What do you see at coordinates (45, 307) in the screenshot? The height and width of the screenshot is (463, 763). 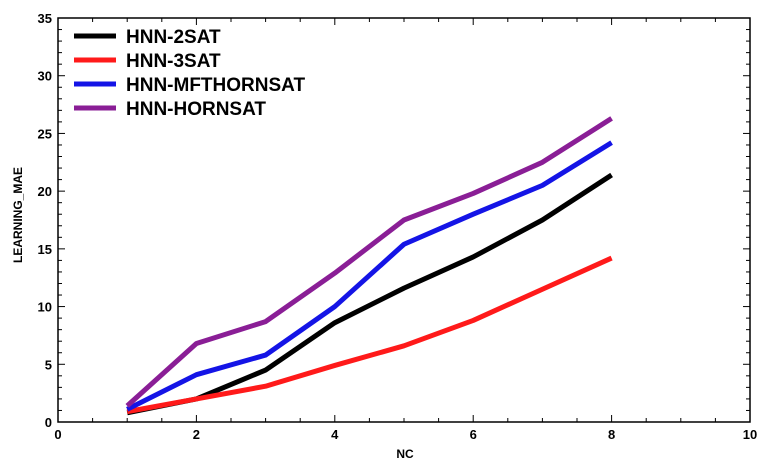 I see `y-tick-label: 10` at bounding box center [45, 307].